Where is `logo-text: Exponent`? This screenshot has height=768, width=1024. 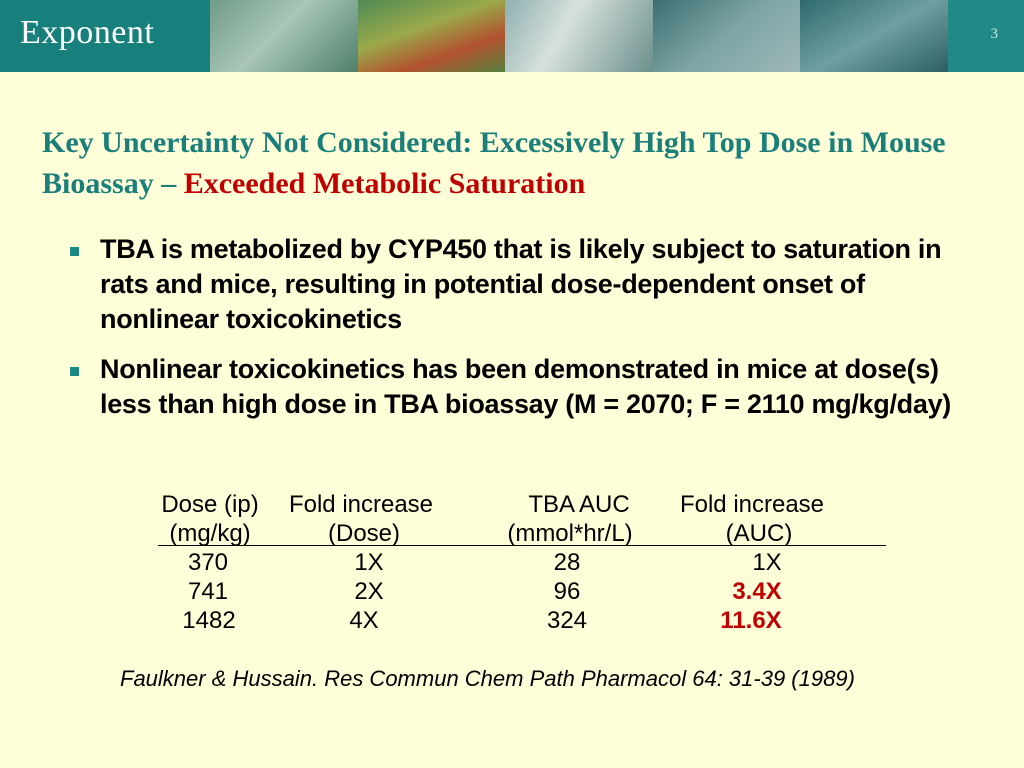 logo-text: Exponent is located at coordinates (87, 32).